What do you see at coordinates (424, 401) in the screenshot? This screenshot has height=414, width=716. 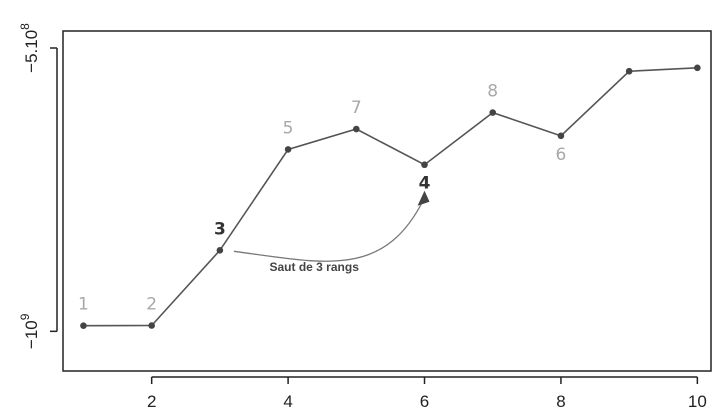 I see `x-tick-label: 6` at bounding box center [424, 401].